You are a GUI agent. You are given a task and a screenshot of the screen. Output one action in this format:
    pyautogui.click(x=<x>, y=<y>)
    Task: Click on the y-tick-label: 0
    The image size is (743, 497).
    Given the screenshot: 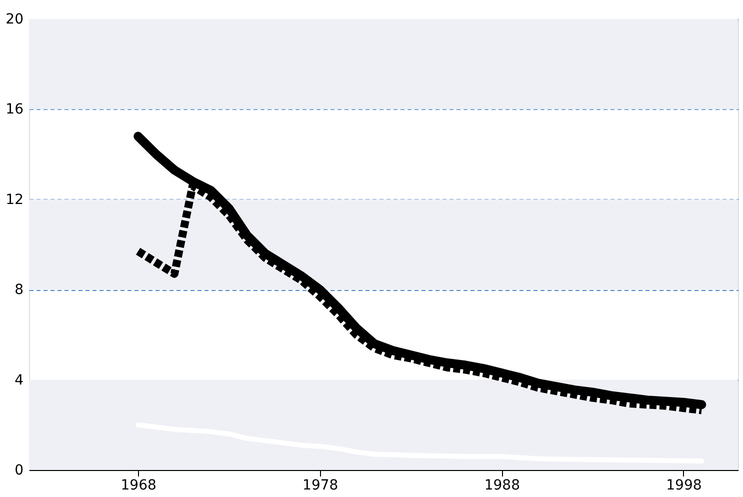 What is the action you would take?
    pyautogui.click(x=19, y=470)
    